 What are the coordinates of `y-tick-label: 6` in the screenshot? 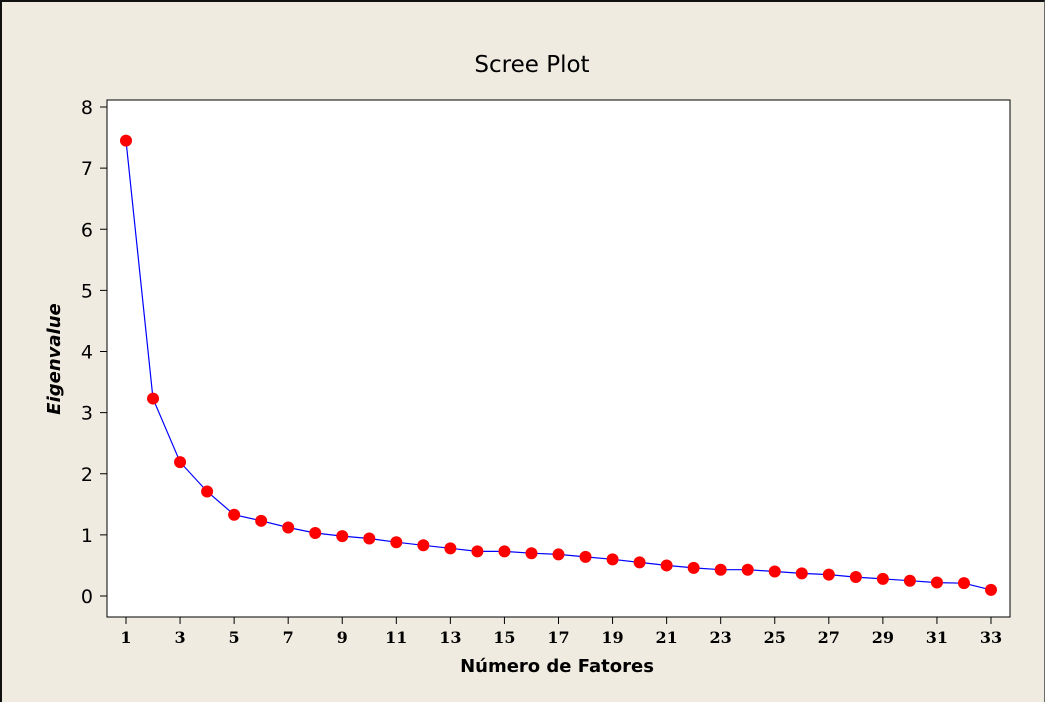 It's located at (87, 230).